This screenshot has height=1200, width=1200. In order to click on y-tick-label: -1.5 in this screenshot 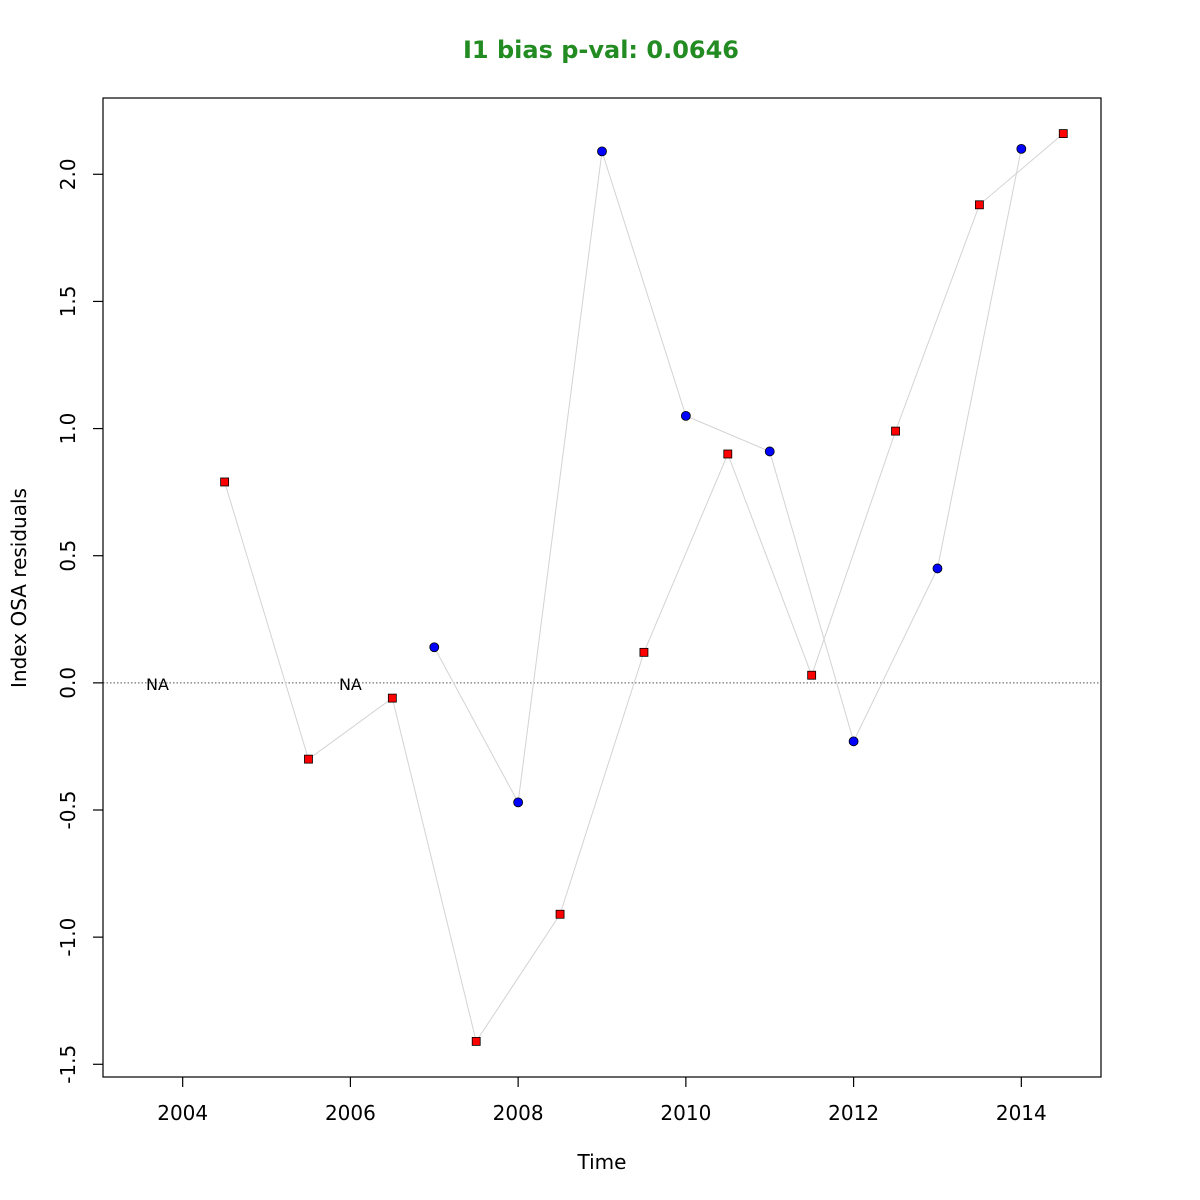, I will do `click(68, 1064)`.